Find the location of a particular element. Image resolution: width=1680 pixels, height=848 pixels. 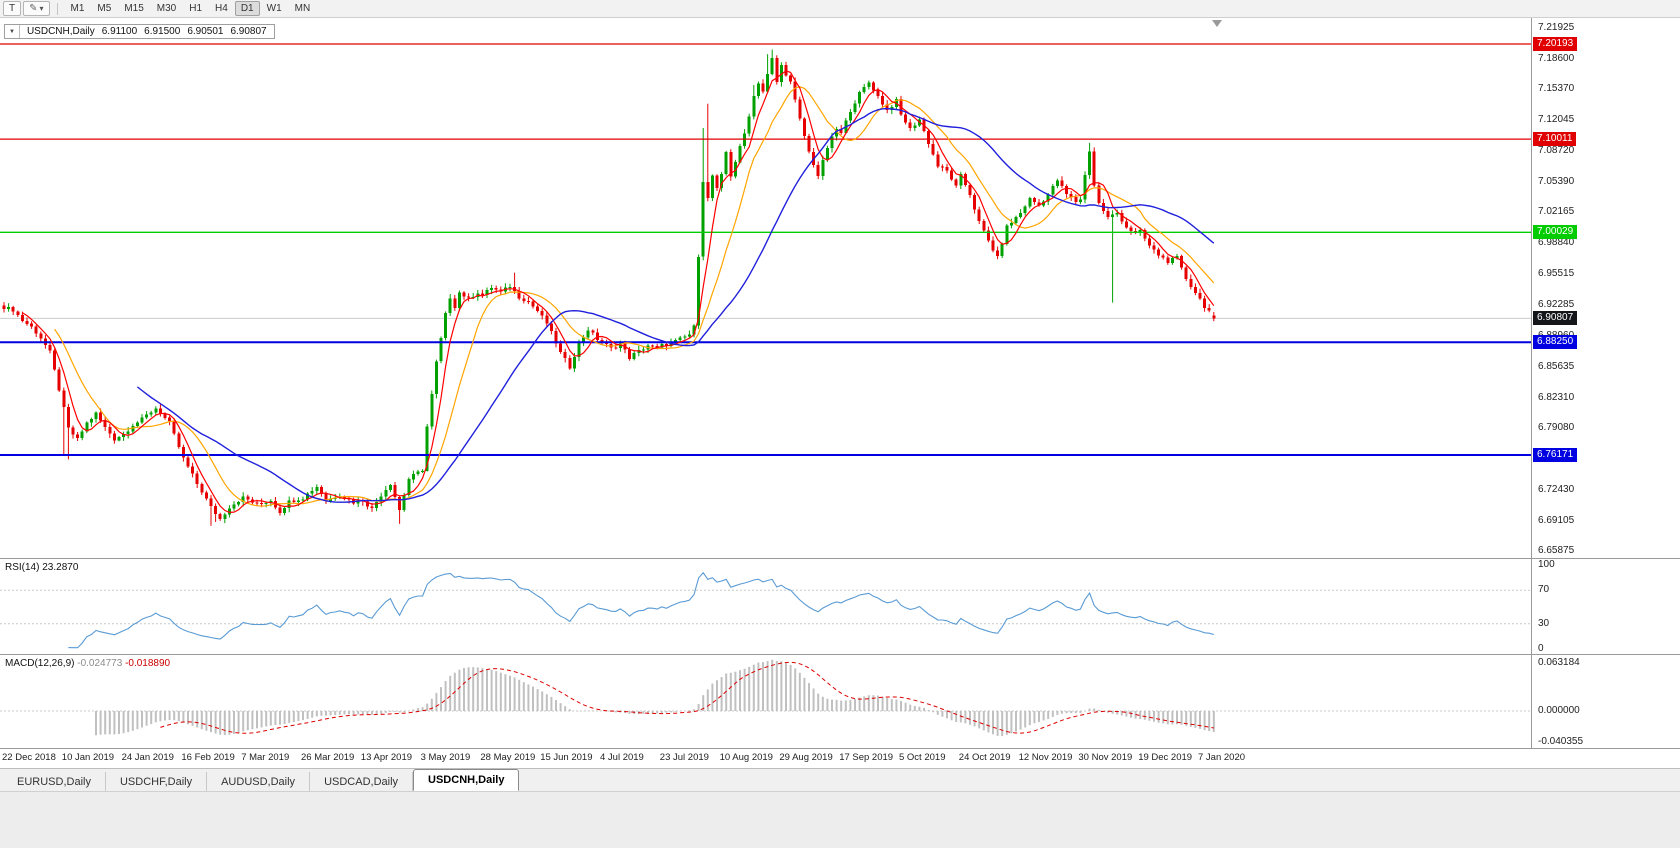

chart-tab-usdcnh: USDCNH,Daily is located at coordinates (466, 780).